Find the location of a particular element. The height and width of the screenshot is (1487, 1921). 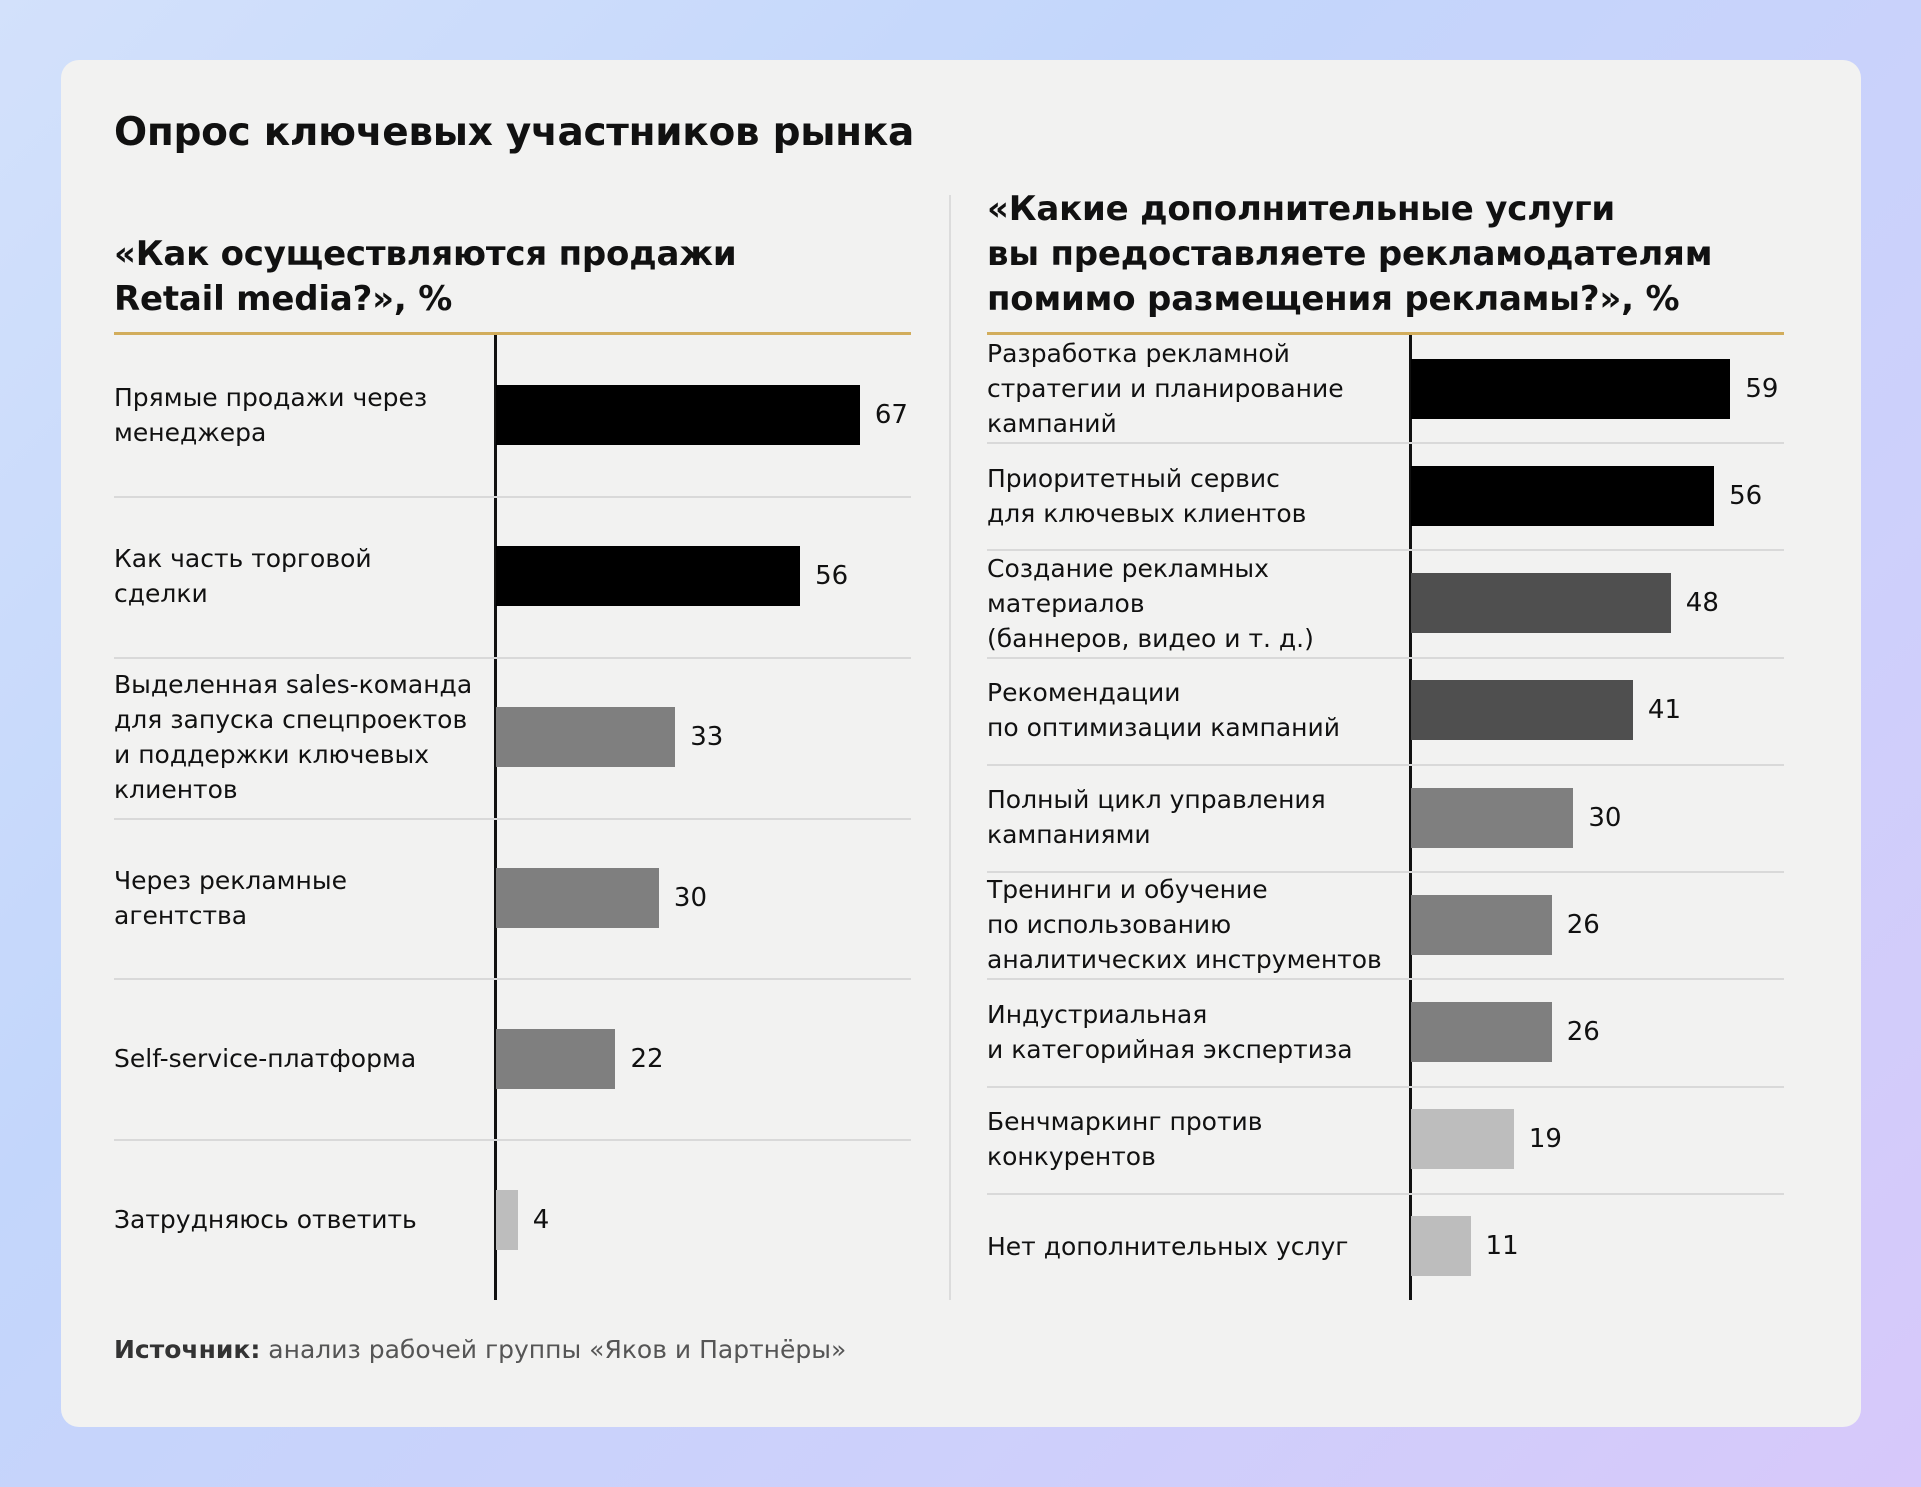

category-label: Self-service-платформа is located at coordinates (265, 1059).